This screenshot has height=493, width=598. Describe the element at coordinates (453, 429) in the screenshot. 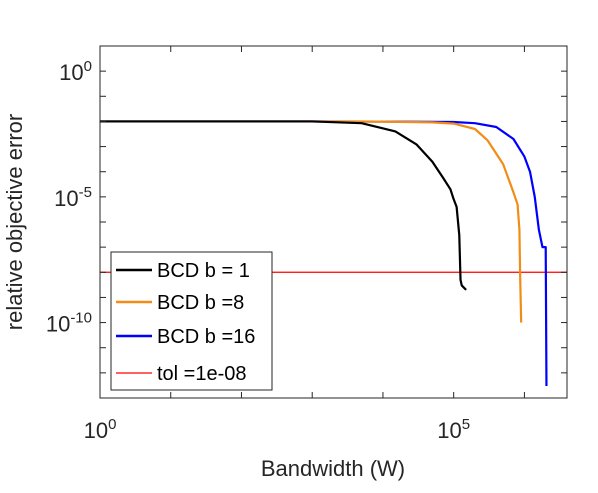

I see `x-tick-label: 10⁵` at that location.